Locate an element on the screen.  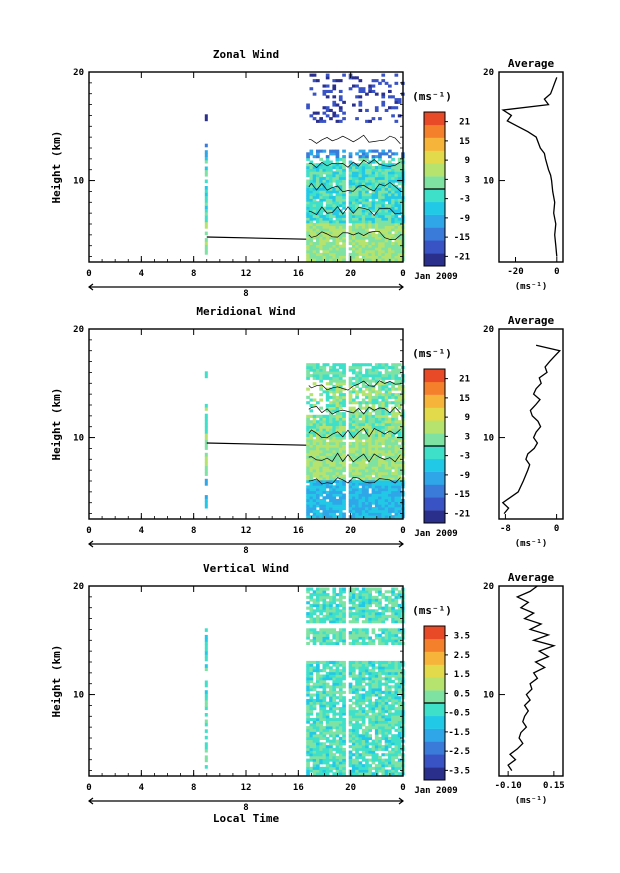
profile-frame is located at coordinates (531, 681).